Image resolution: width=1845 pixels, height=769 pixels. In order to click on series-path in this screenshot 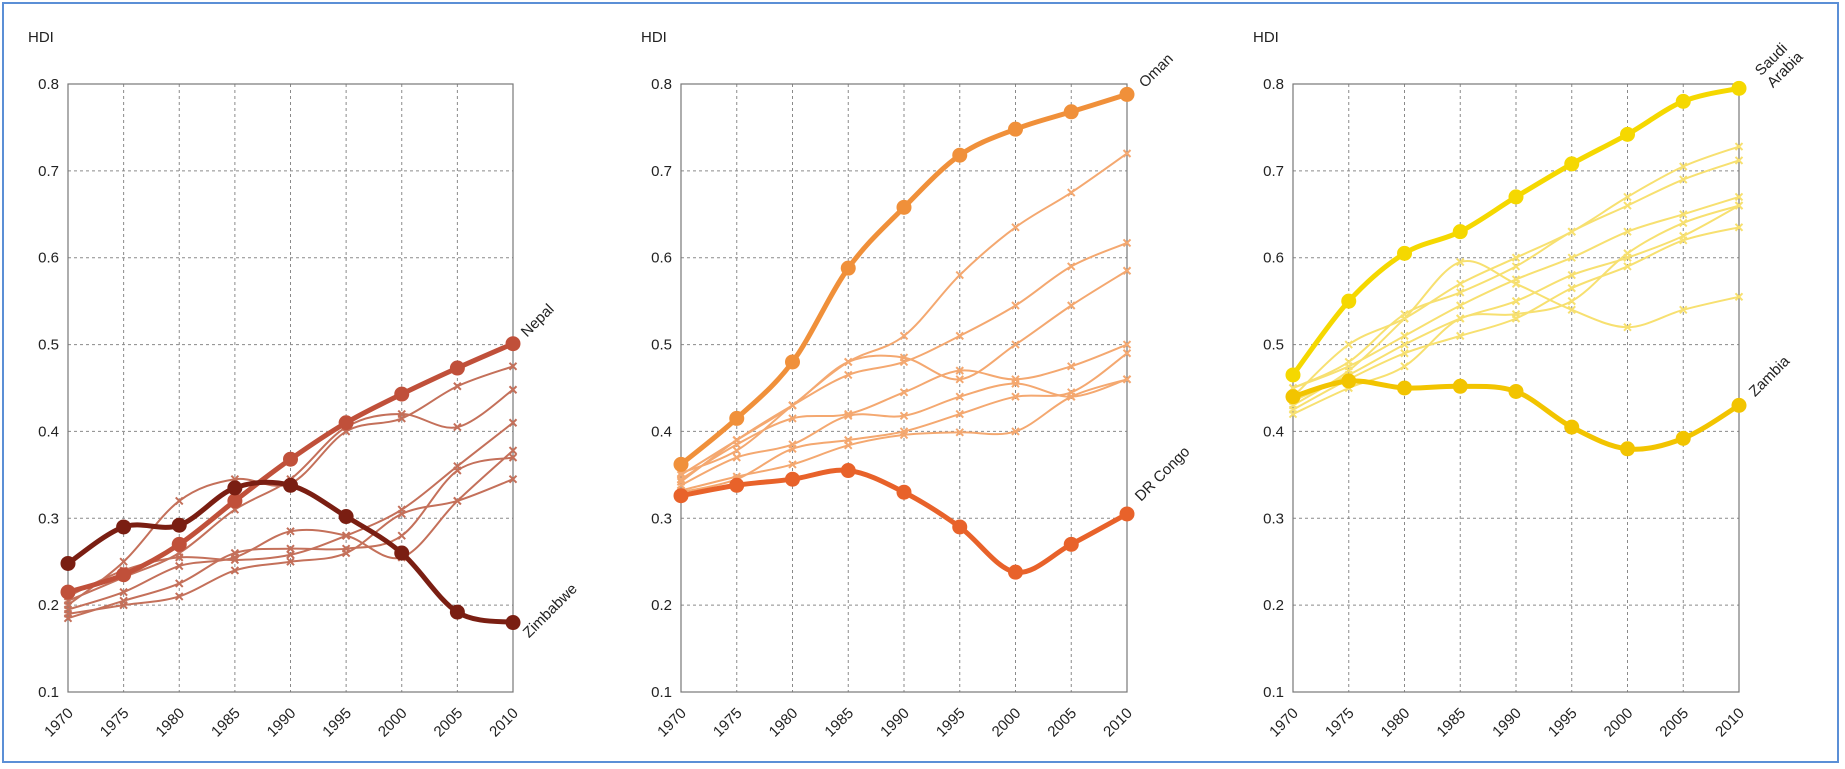, I will do `click(904, 279)`.